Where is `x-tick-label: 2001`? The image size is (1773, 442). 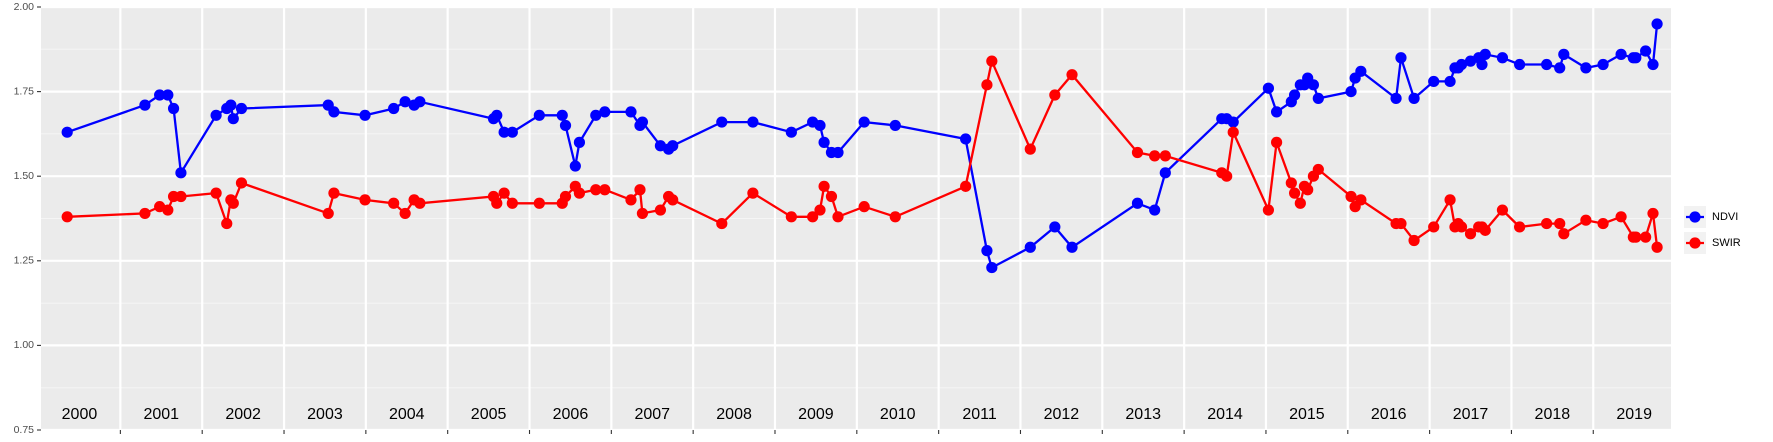 x-tick-label: 2001 is located at coordinates (161, 414).